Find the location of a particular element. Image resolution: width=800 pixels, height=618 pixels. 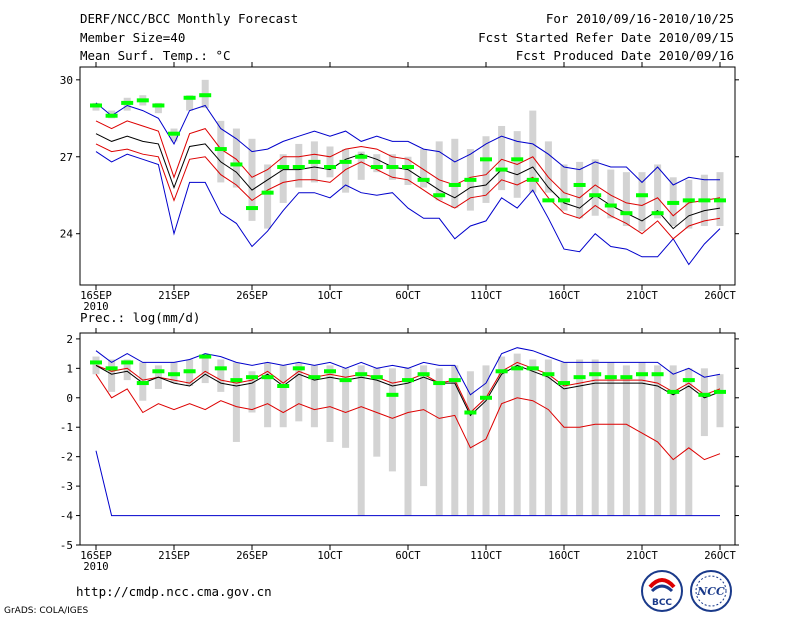

x-tick-label: 6OCT is located at coordinates (408, 296).